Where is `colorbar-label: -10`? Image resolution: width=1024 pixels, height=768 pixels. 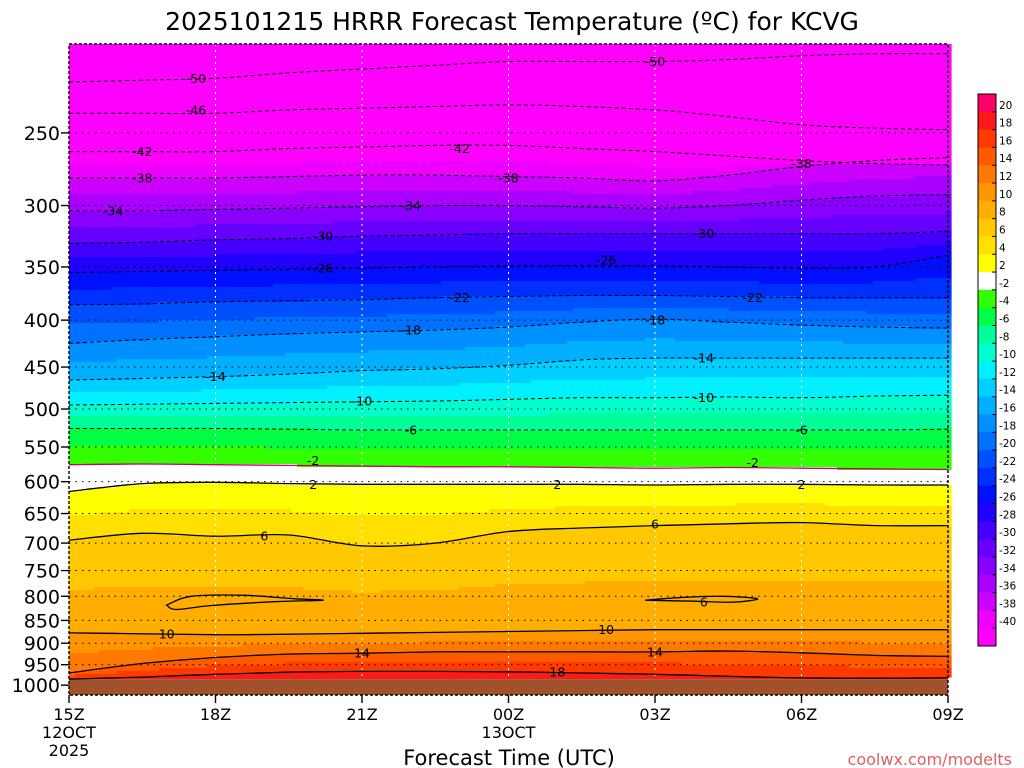
colorbar-label: -10 is located at coordinates (1007, 355).